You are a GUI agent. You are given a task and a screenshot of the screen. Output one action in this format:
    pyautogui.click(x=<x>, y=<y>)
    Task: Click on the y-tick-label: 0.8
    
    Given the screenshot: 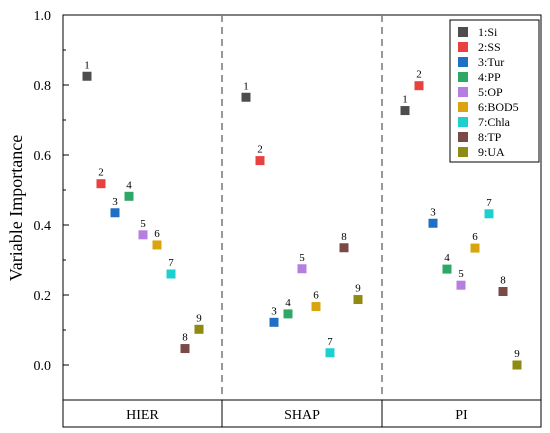 What is the action you would take?
    pyautogui.click(x=43, y=86)
    